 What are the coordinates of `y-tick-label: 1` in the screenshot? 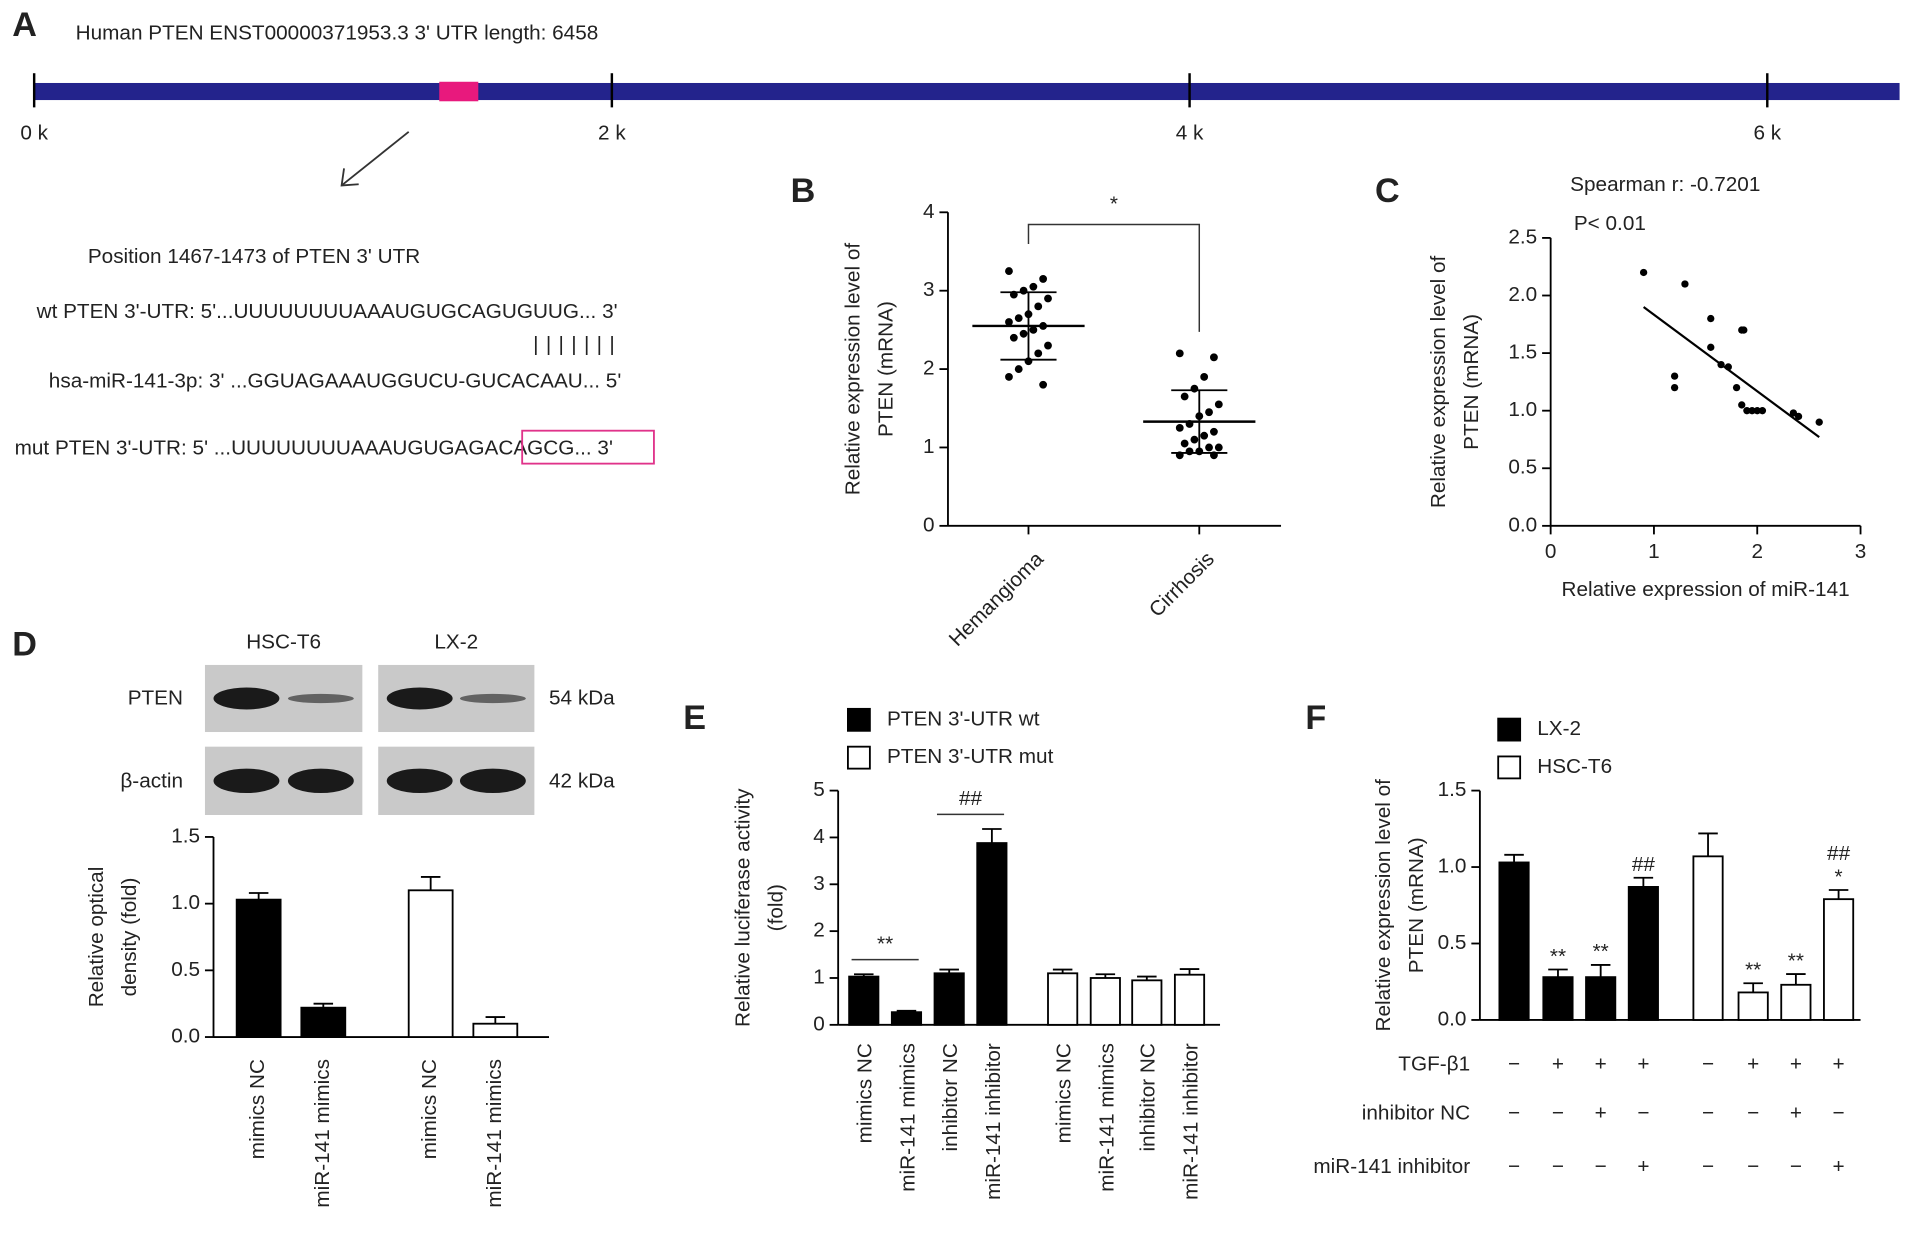 It's located at (819, 976).